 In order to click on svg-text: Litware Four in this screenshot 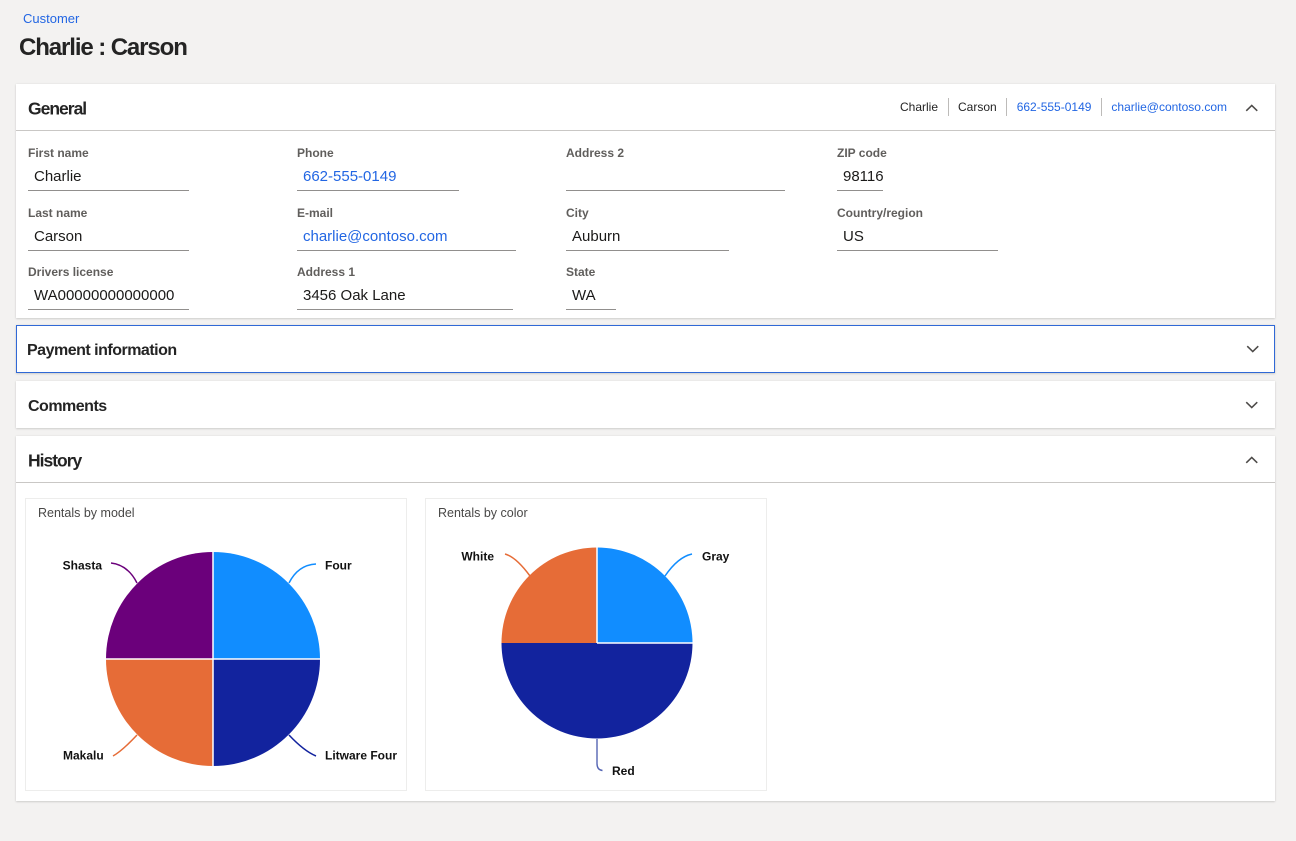, I will do `click(361, 756)`.